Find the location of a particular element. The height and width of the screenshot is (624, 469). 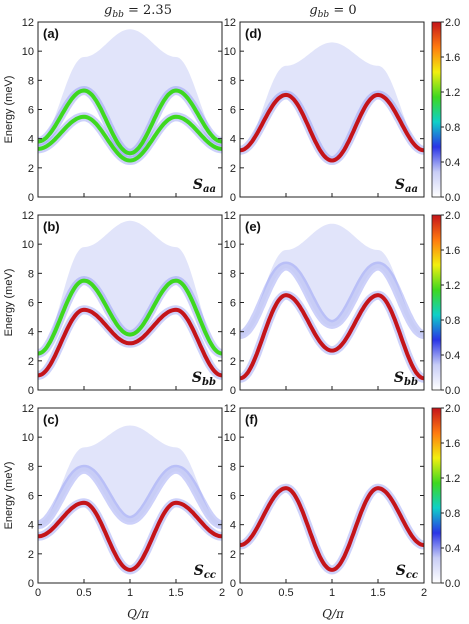

panel-d-label: (d) is located at coordinates (253, 33).